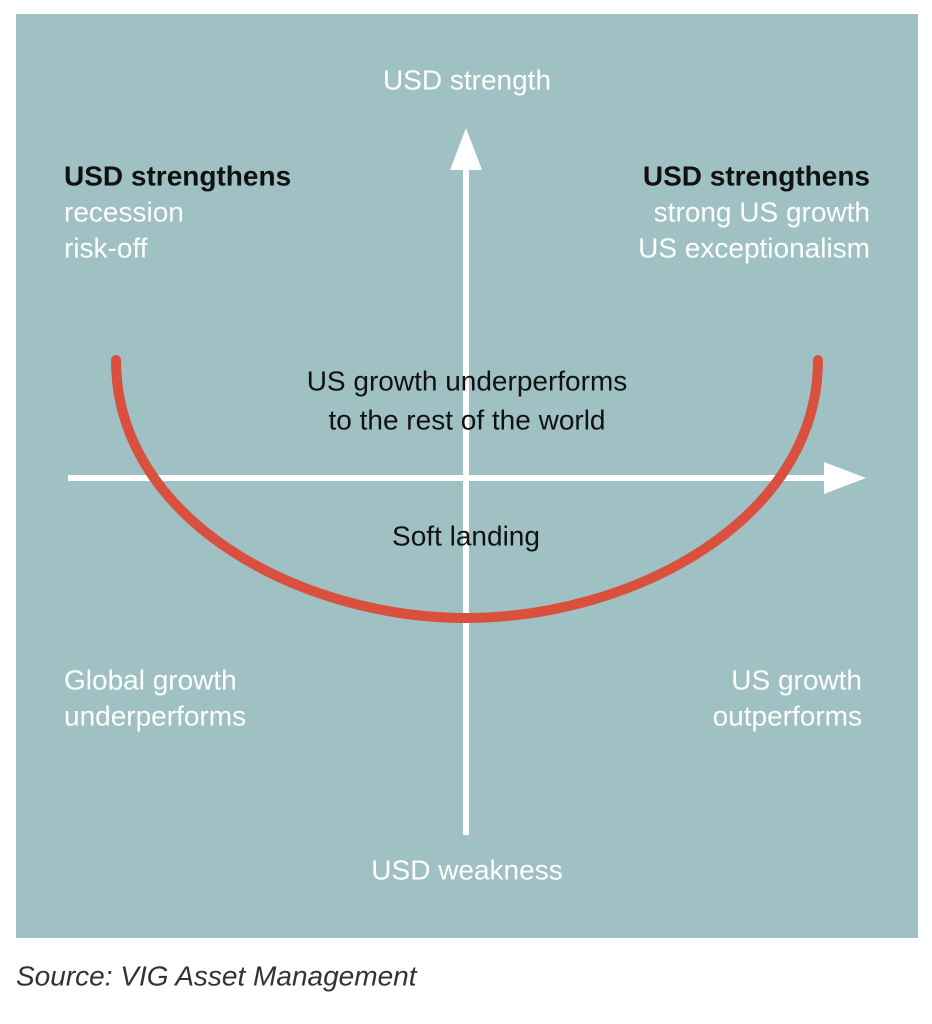 The image size is (932, 1024). What do you see at coordinates (217, 975) in the screenshot?
I see `source: Source: VIG Asset Management` at bounding box center [217, 975].